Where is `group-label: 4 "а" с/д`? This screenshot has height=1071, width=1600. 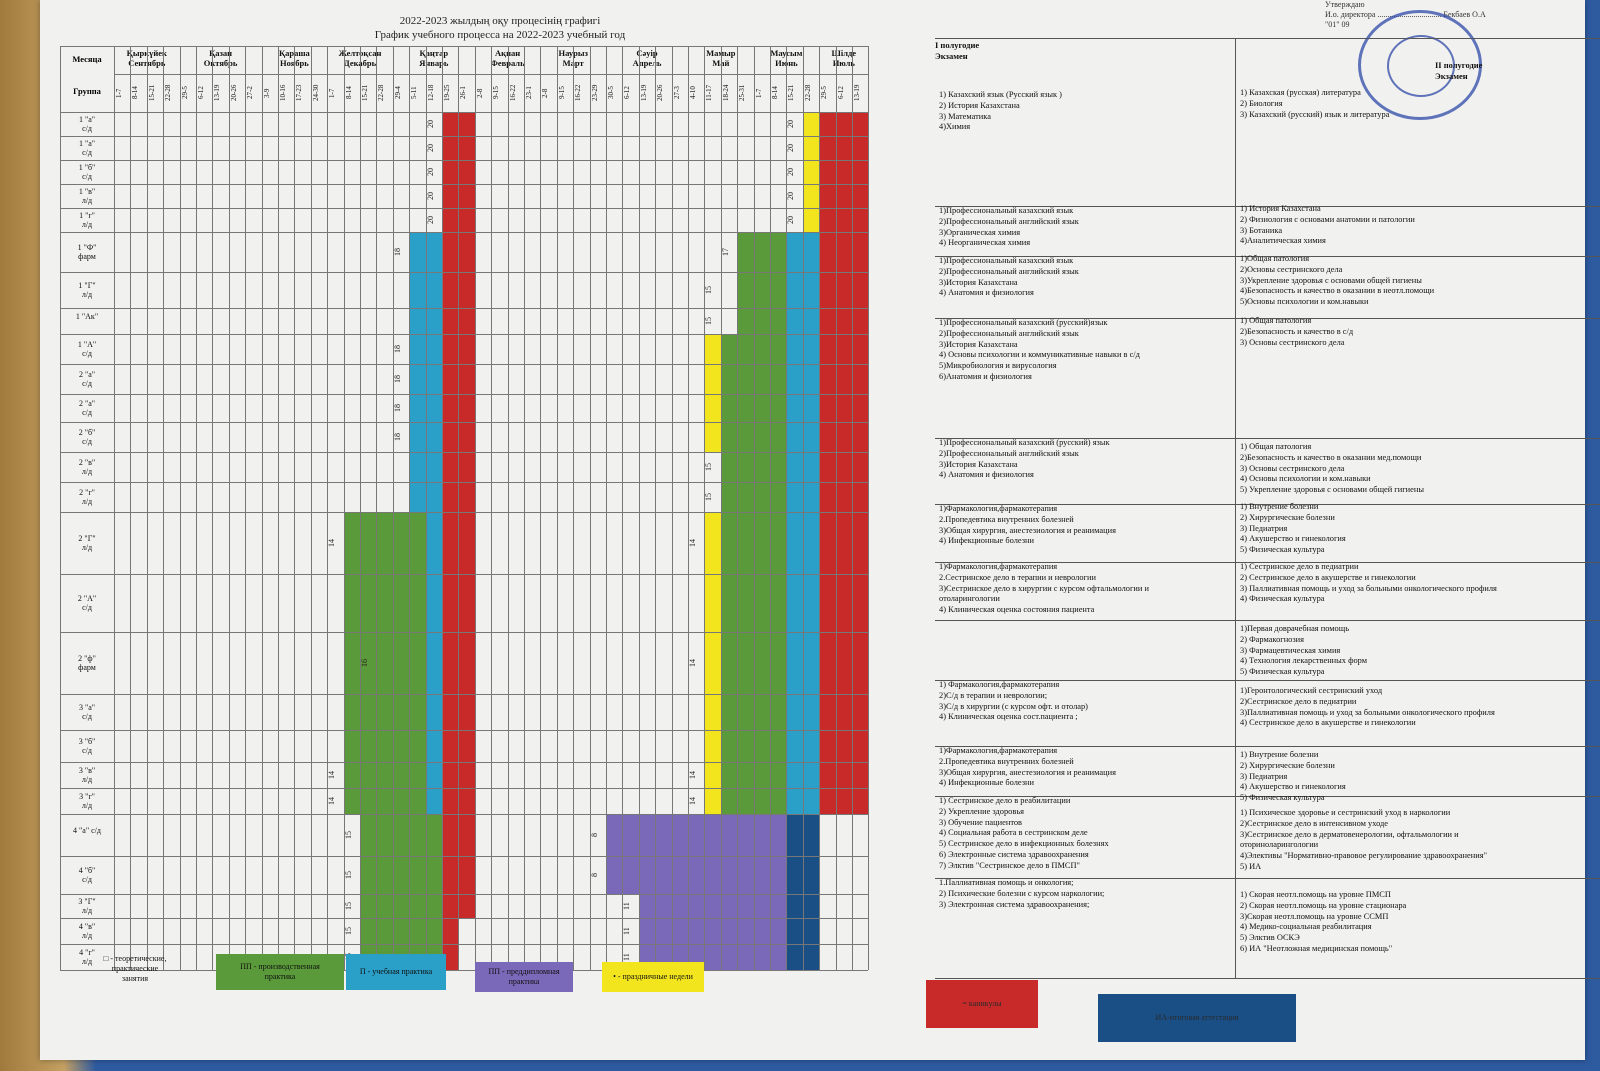 group-label: 4 "а" с/д is located at coordinates (87, 830).